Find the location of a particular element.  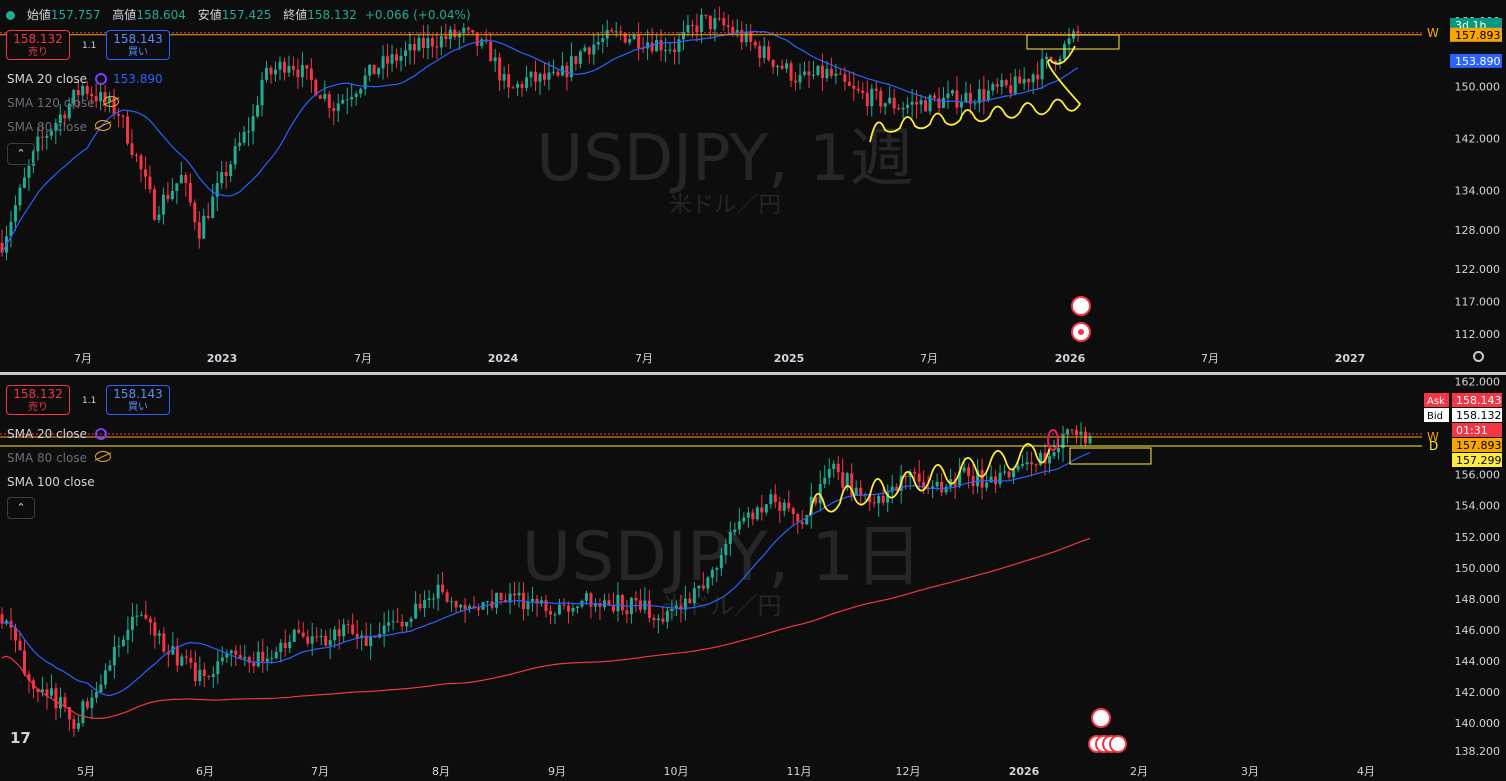

price-tag-prefix is located at coordinates (1436, 415).